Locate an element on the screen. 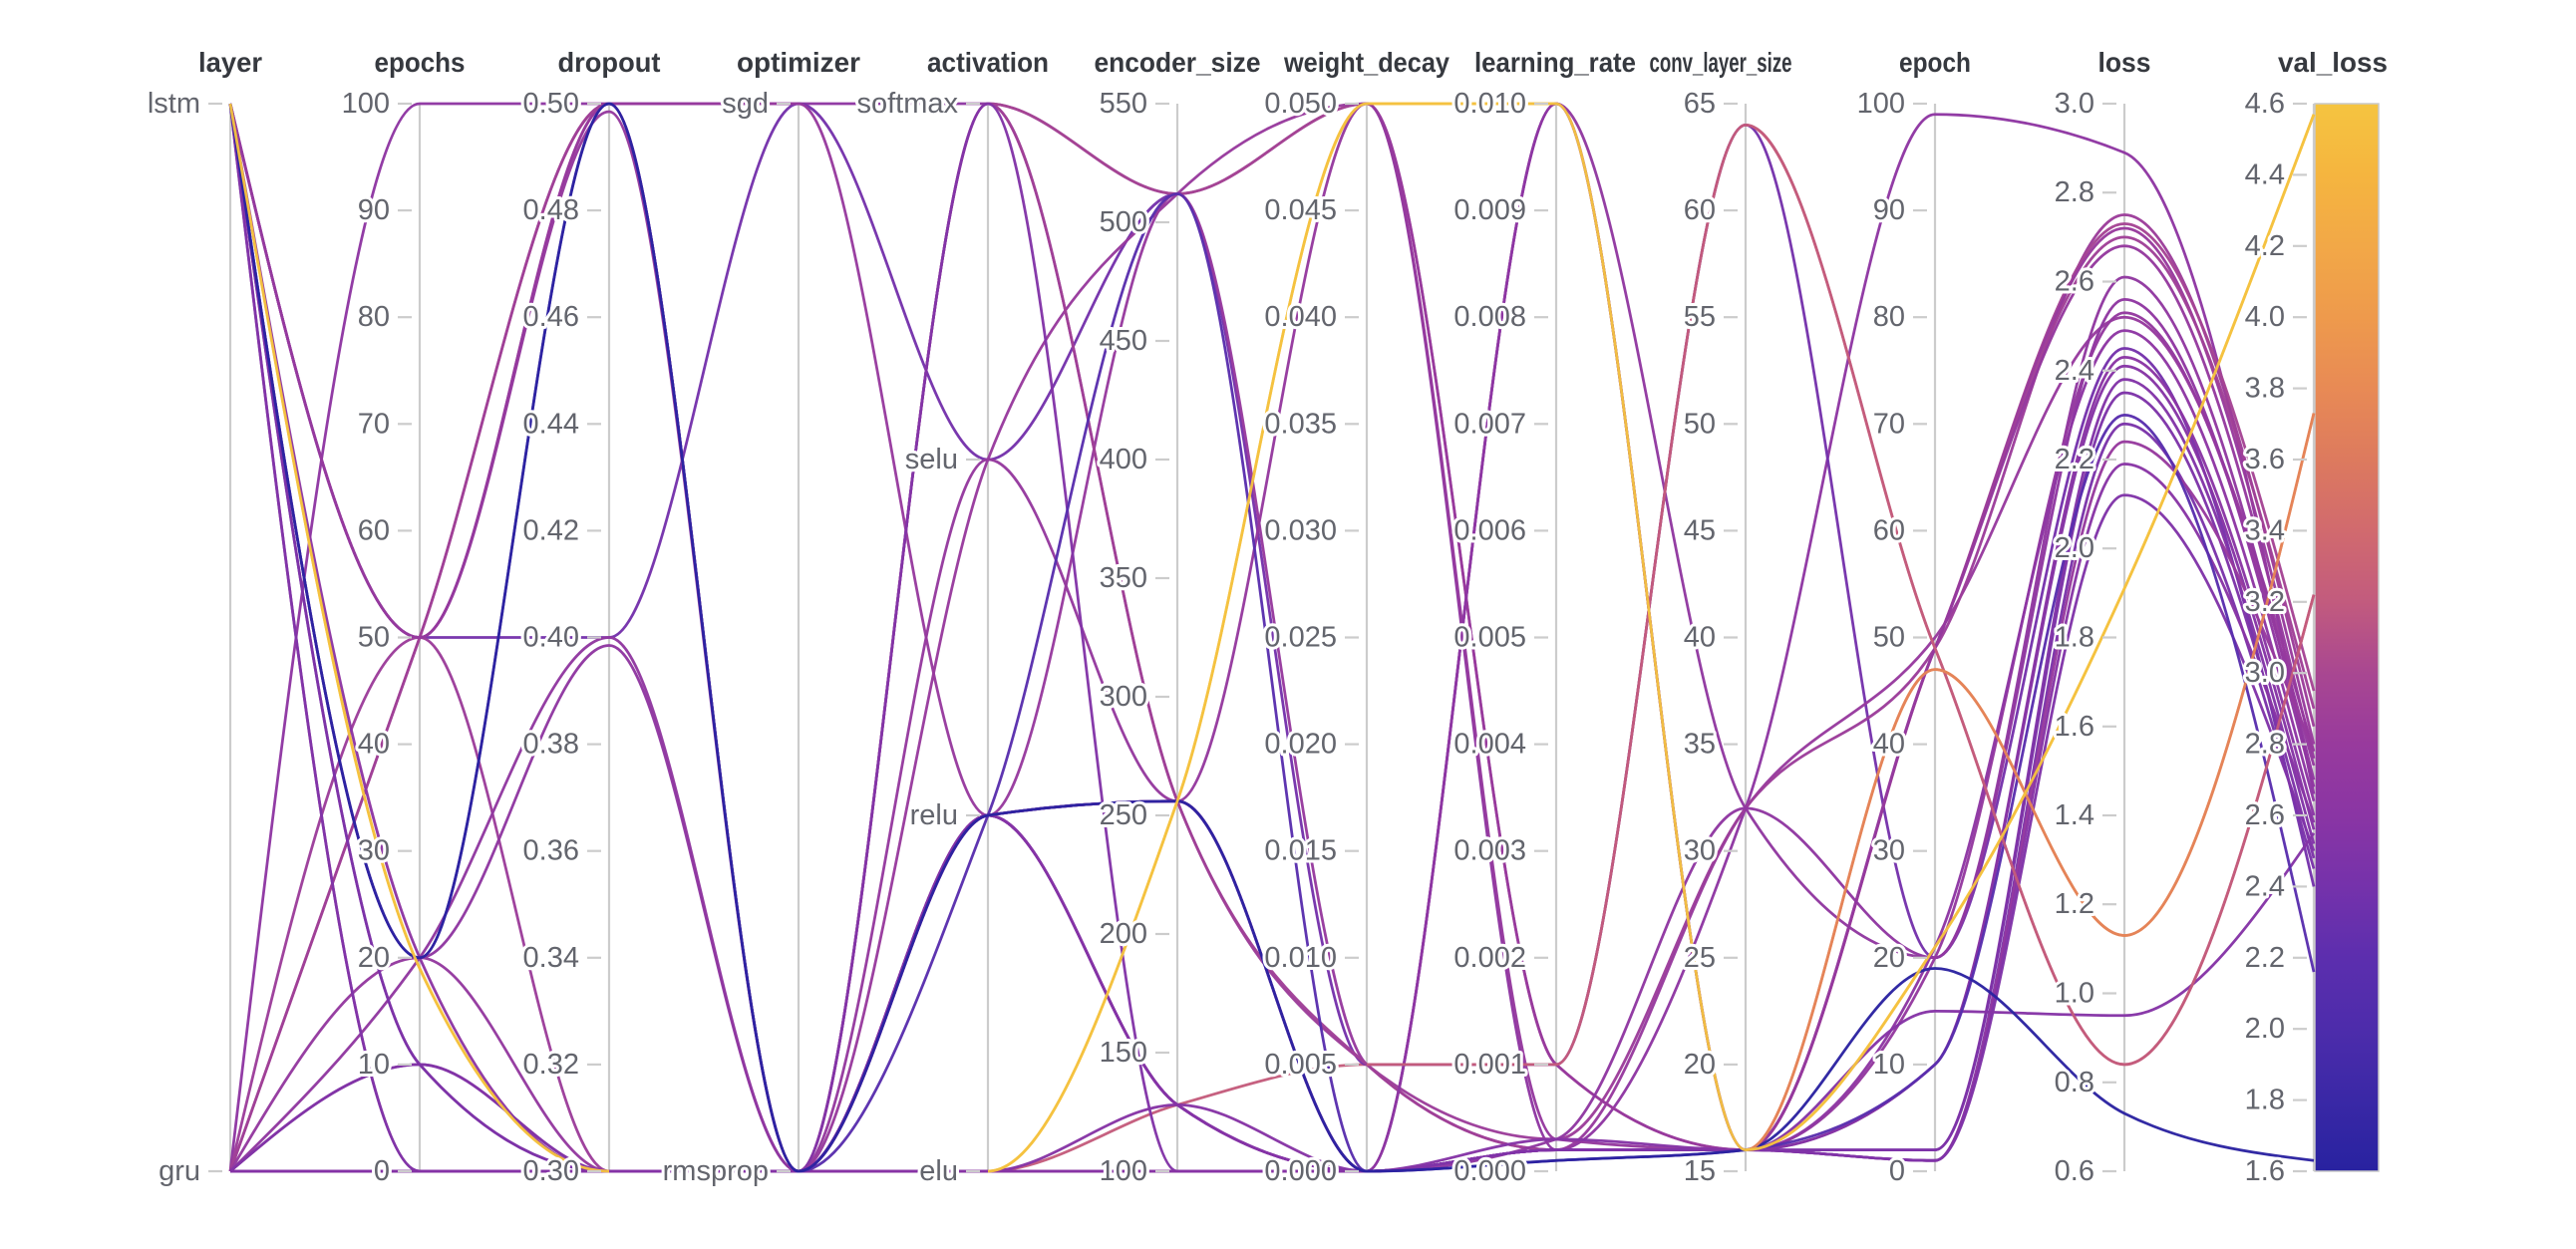 This screenshot has width=2576, height=1249. svg-text: 0.40 is located at coordinates (551, 638).